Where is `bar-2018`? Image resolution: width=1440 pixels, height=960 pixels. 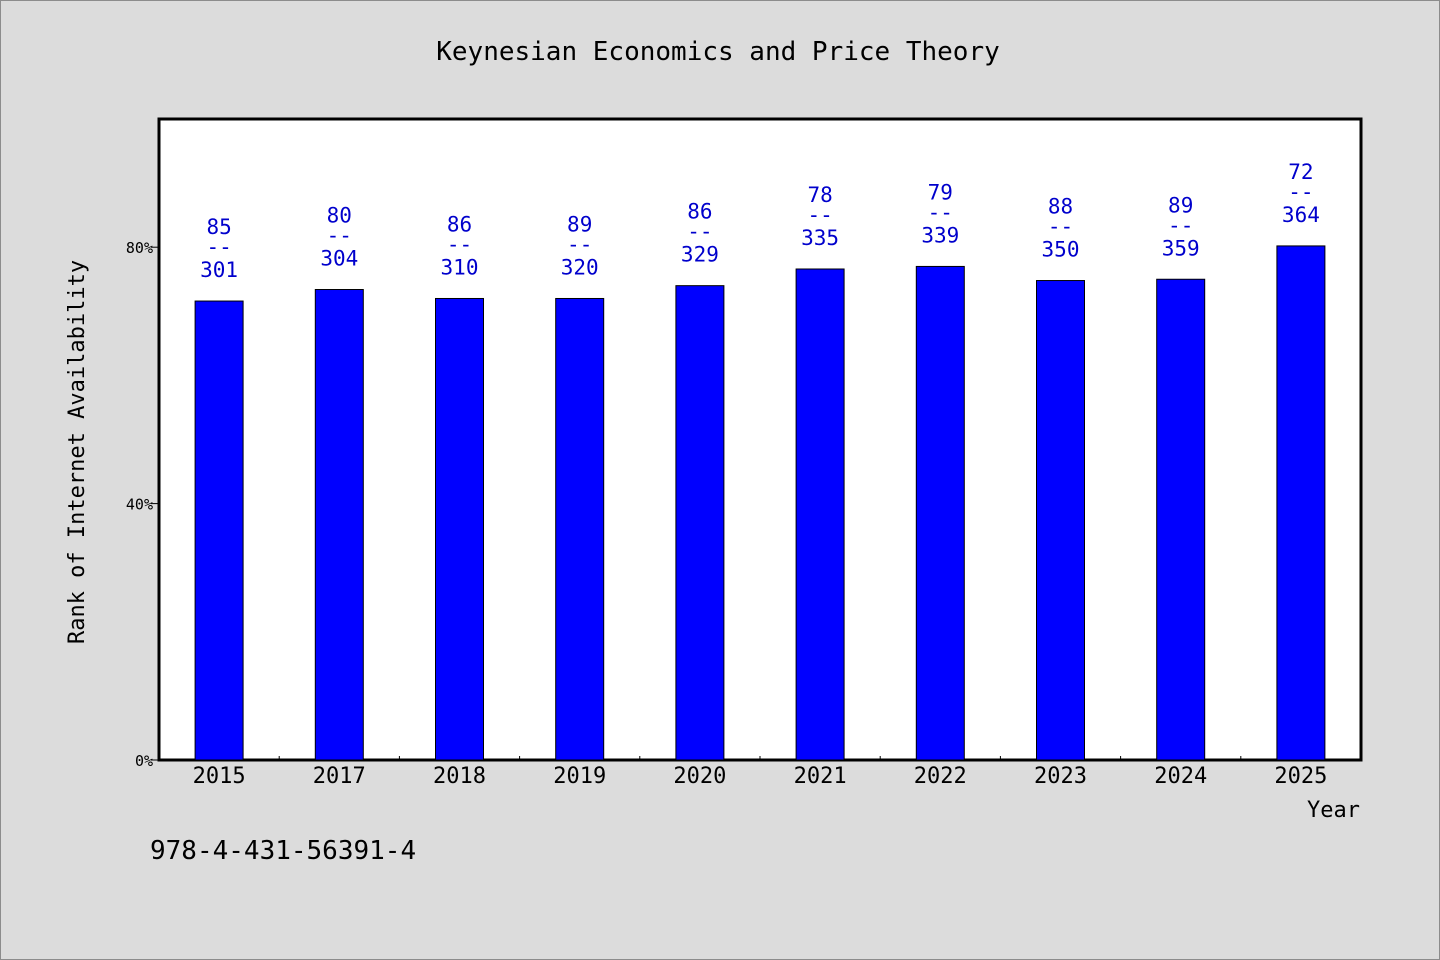
bar-2018 is located at coordinates (459, 529).